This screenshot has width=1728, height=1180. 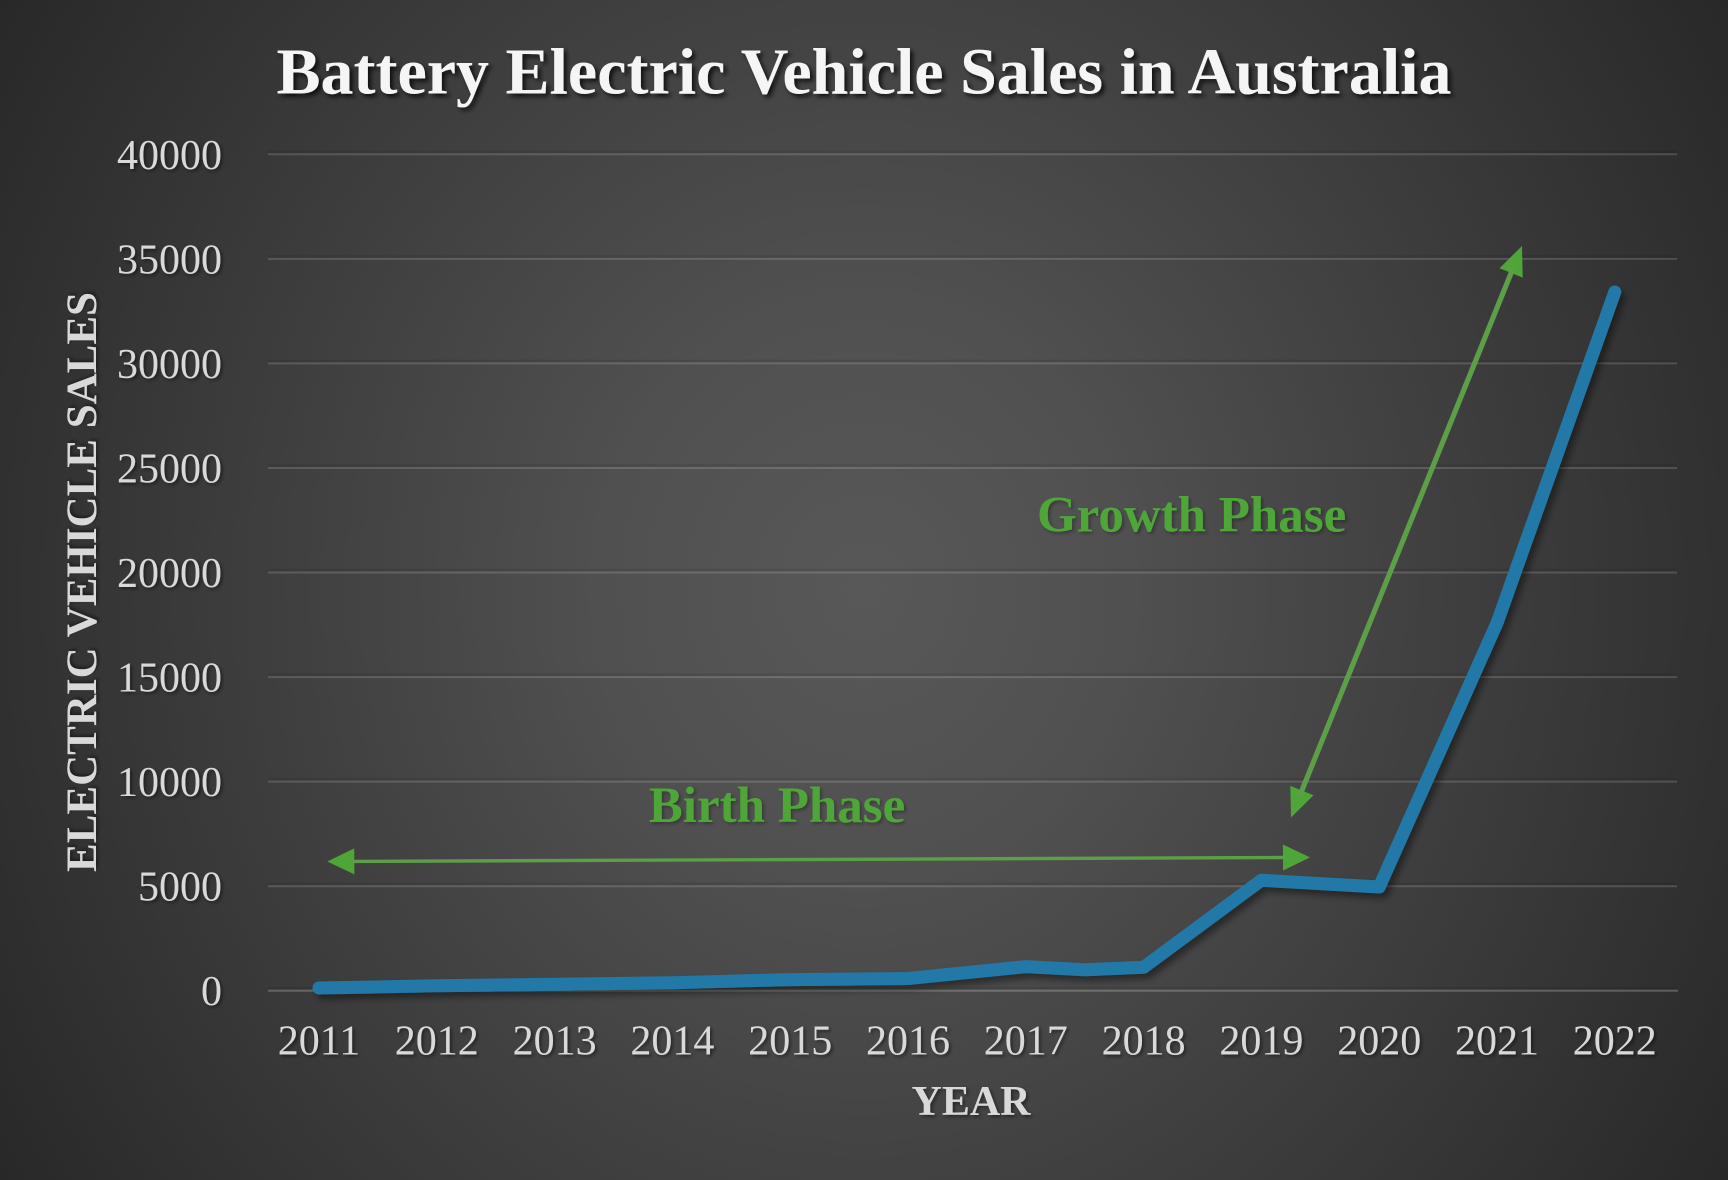 What do you see at coordinates (555, 1042) in the screenshot?
I see `svg-text: 2013` at bounding box center [555, 1042].